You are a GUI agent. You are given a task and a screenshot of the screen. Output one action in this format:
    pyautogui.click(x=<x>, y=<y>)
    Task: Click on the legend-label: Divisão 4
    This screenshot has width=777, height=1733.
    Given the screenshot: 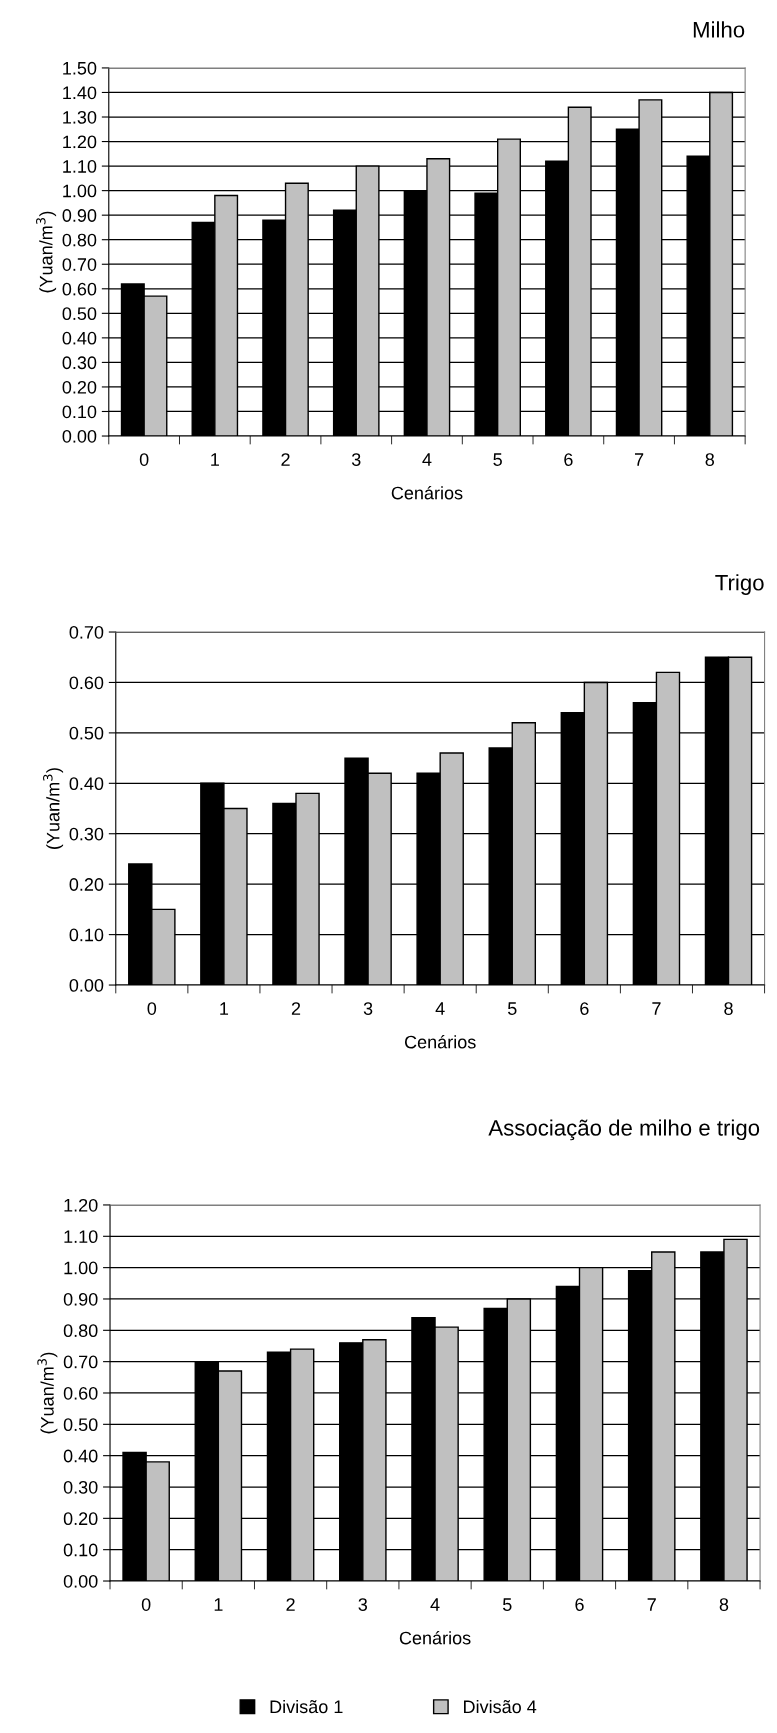 What is the action you would take?
    pyautogui.click(x=500, y=1706)
    